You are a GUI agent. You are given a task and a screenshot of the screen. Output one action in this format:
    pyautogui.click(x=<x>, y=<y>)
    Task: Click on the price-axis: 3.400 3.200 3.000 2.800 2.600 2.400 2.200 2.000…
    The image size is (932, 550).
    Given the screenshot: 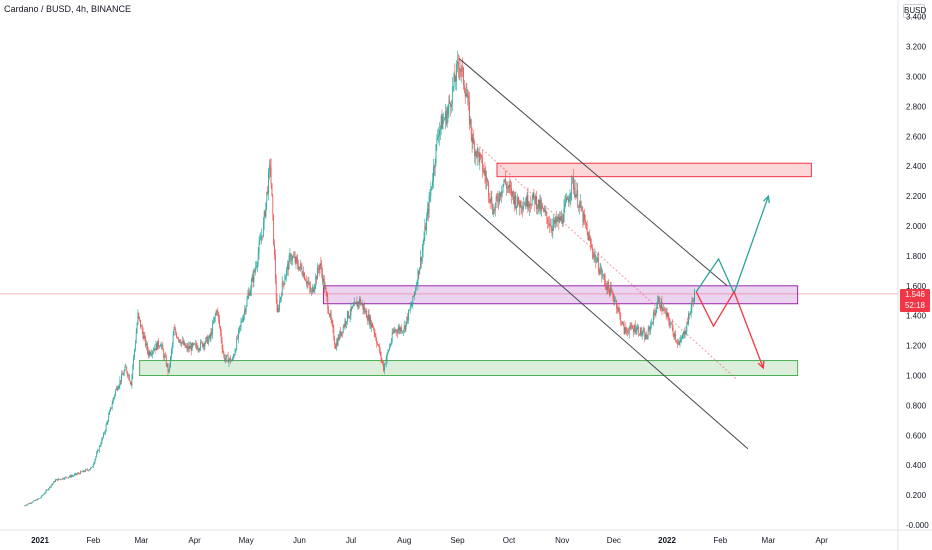 What is the action you would take?
    pyautogui.click(x=917, y=271)
    